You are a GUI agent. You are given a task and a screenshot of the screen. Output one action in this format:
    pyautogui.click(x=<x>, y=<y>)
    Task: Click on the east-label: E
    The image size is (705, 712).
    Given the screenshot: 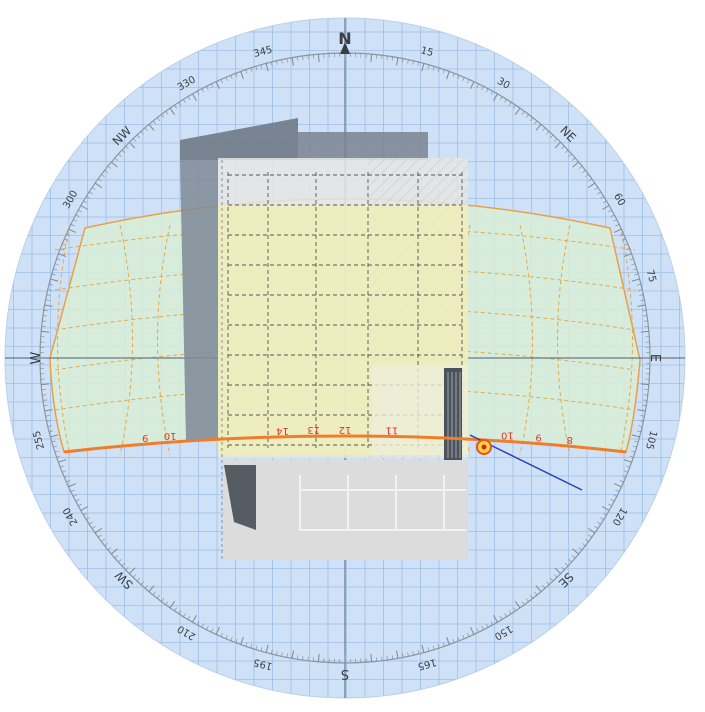 What is the action you would take?
    pyautogui.click(x=654, y=358)
    